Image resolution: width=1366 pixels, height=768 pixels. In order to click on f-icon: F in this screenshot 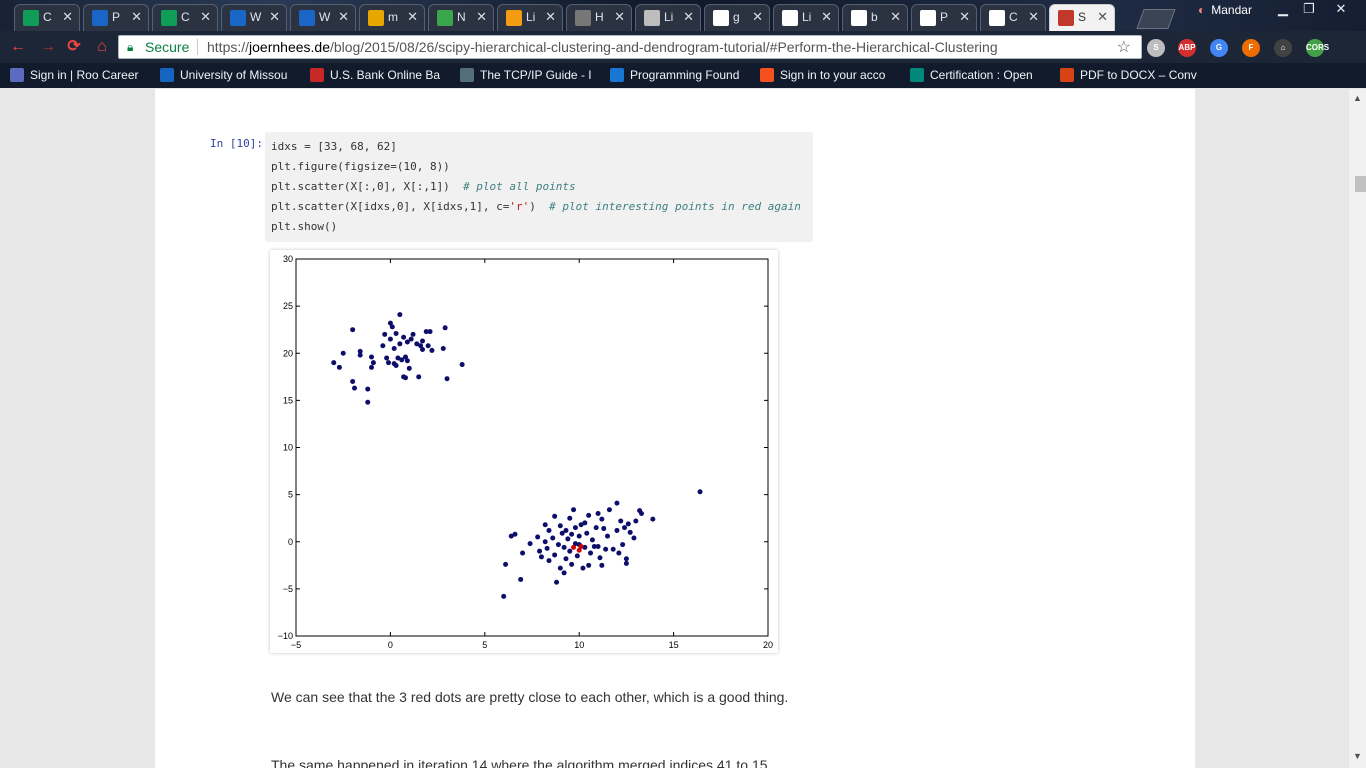, I will do `click(1251, 48)`.